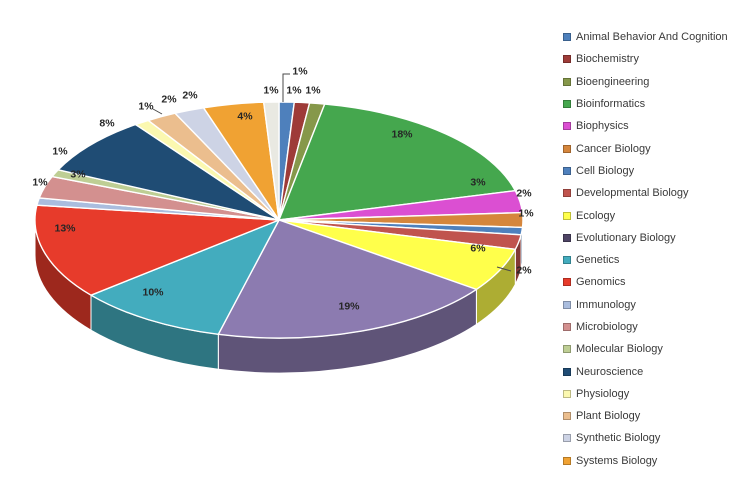 Image resolution: width=731 pixels, height=493 pixels. Describe the element at coordinates (402, 135) in the screenshot. I see `data-label-bioinformatics: 18%` at that location.